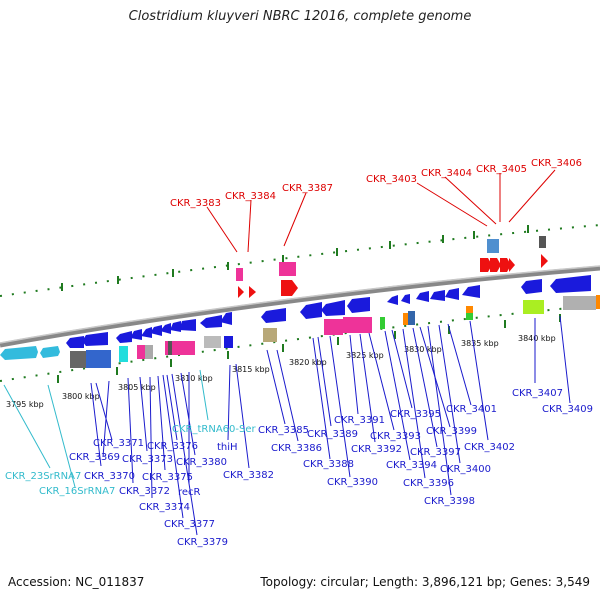 Image resolution: width=600 pixels, height=600 pixels. I want to click on gene-label: CKR_3390, so click(352, 482).